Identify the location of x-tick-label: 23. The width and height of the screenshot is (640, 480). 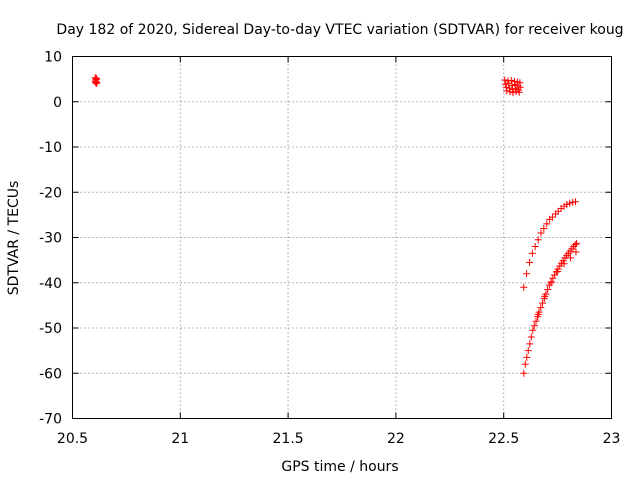
(612, 439).